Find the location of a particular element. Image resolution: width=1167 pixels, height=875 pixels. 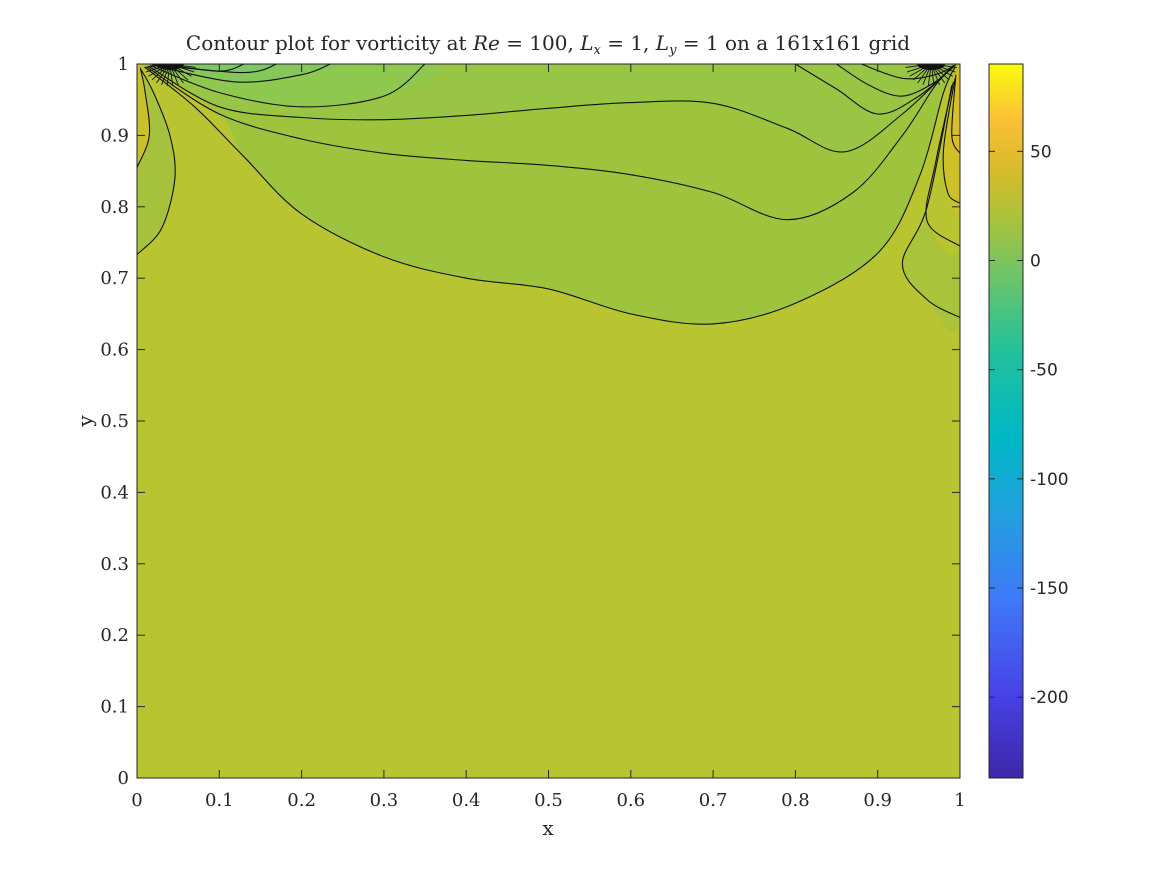

colorbar-tick-label: 0 is located at coordinates (1035, 262).